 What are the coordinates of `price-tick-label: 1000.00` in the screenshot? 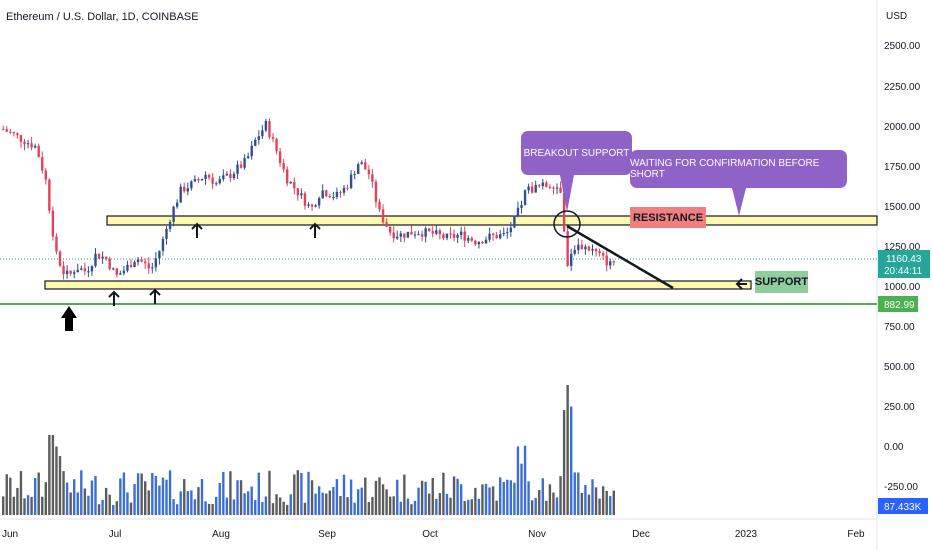 It's located at (902, 287).